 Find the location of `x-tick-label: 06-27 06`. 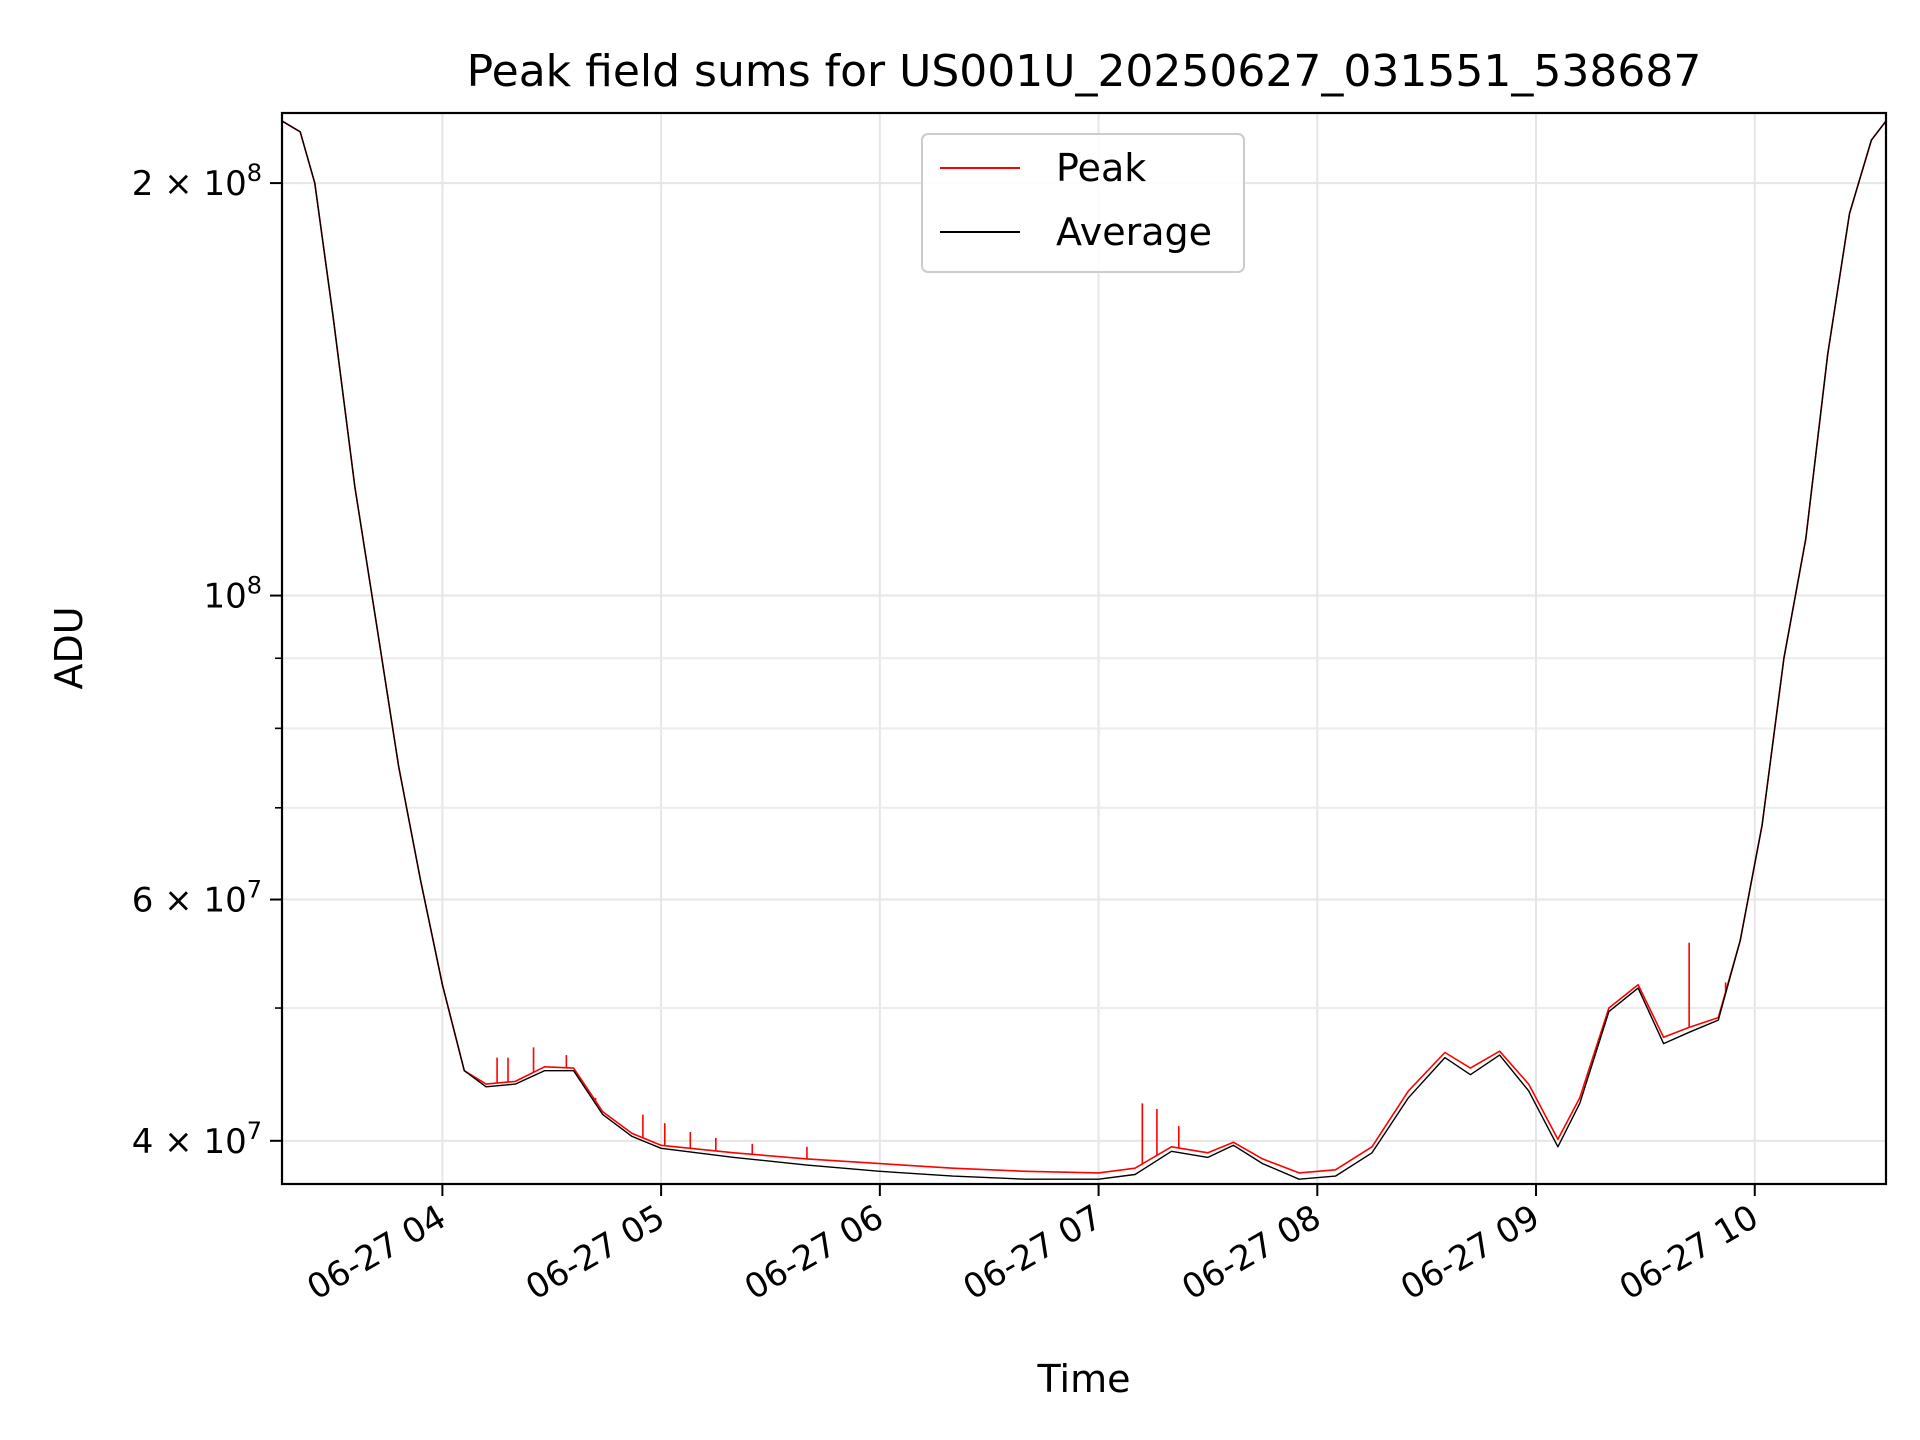

x-tick-label: 06-27 06 is located at coordinates (814, 1252).